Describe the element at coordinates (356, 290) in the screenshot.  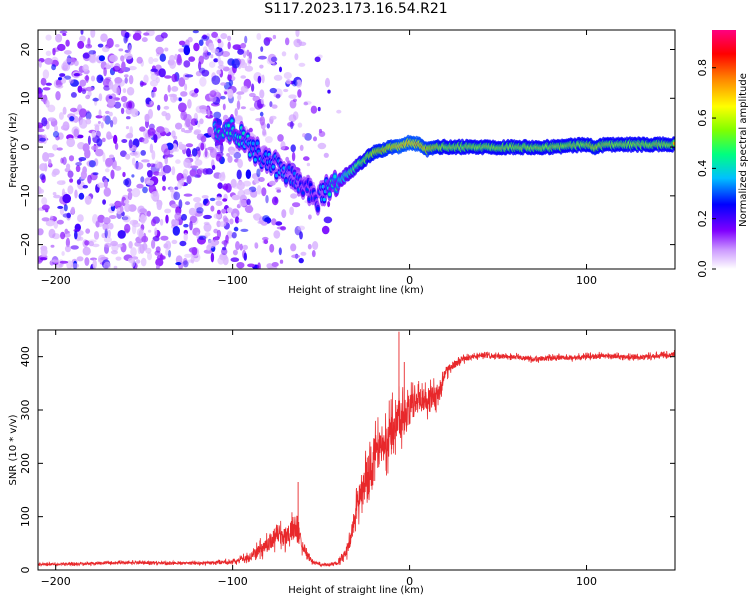
I see `spectrogram-x-axis-label: Height of straight line (km)` at that location.